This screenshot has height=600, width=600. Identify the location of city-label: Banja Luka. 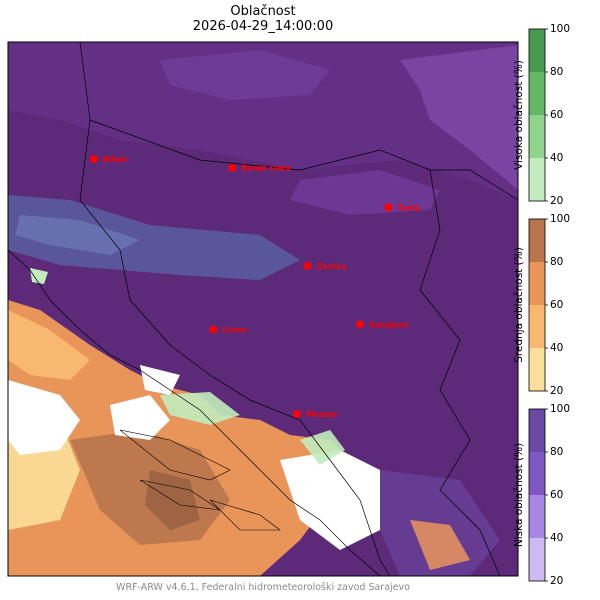
(266, 168).